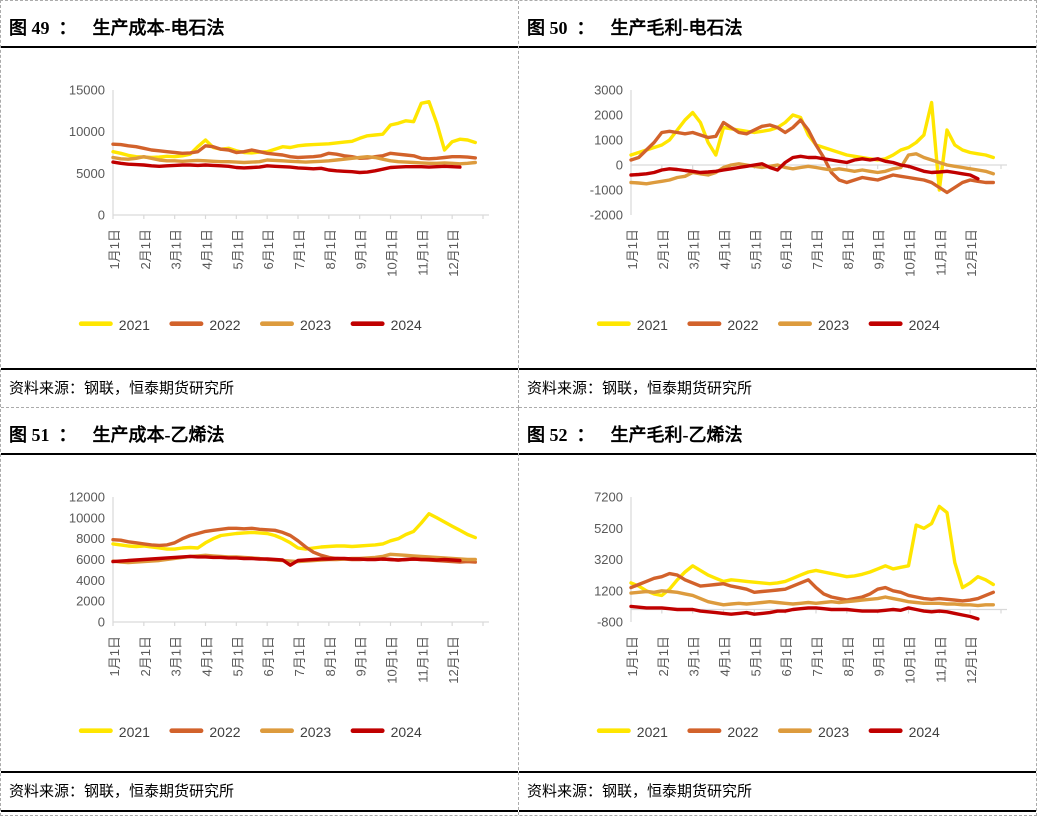 This screenshot has width=1037, height=816. What do you see at coordinates (90, 601) in the screenshot?
I see `y-tick-label: 2000` at bounding box center [90, 601].